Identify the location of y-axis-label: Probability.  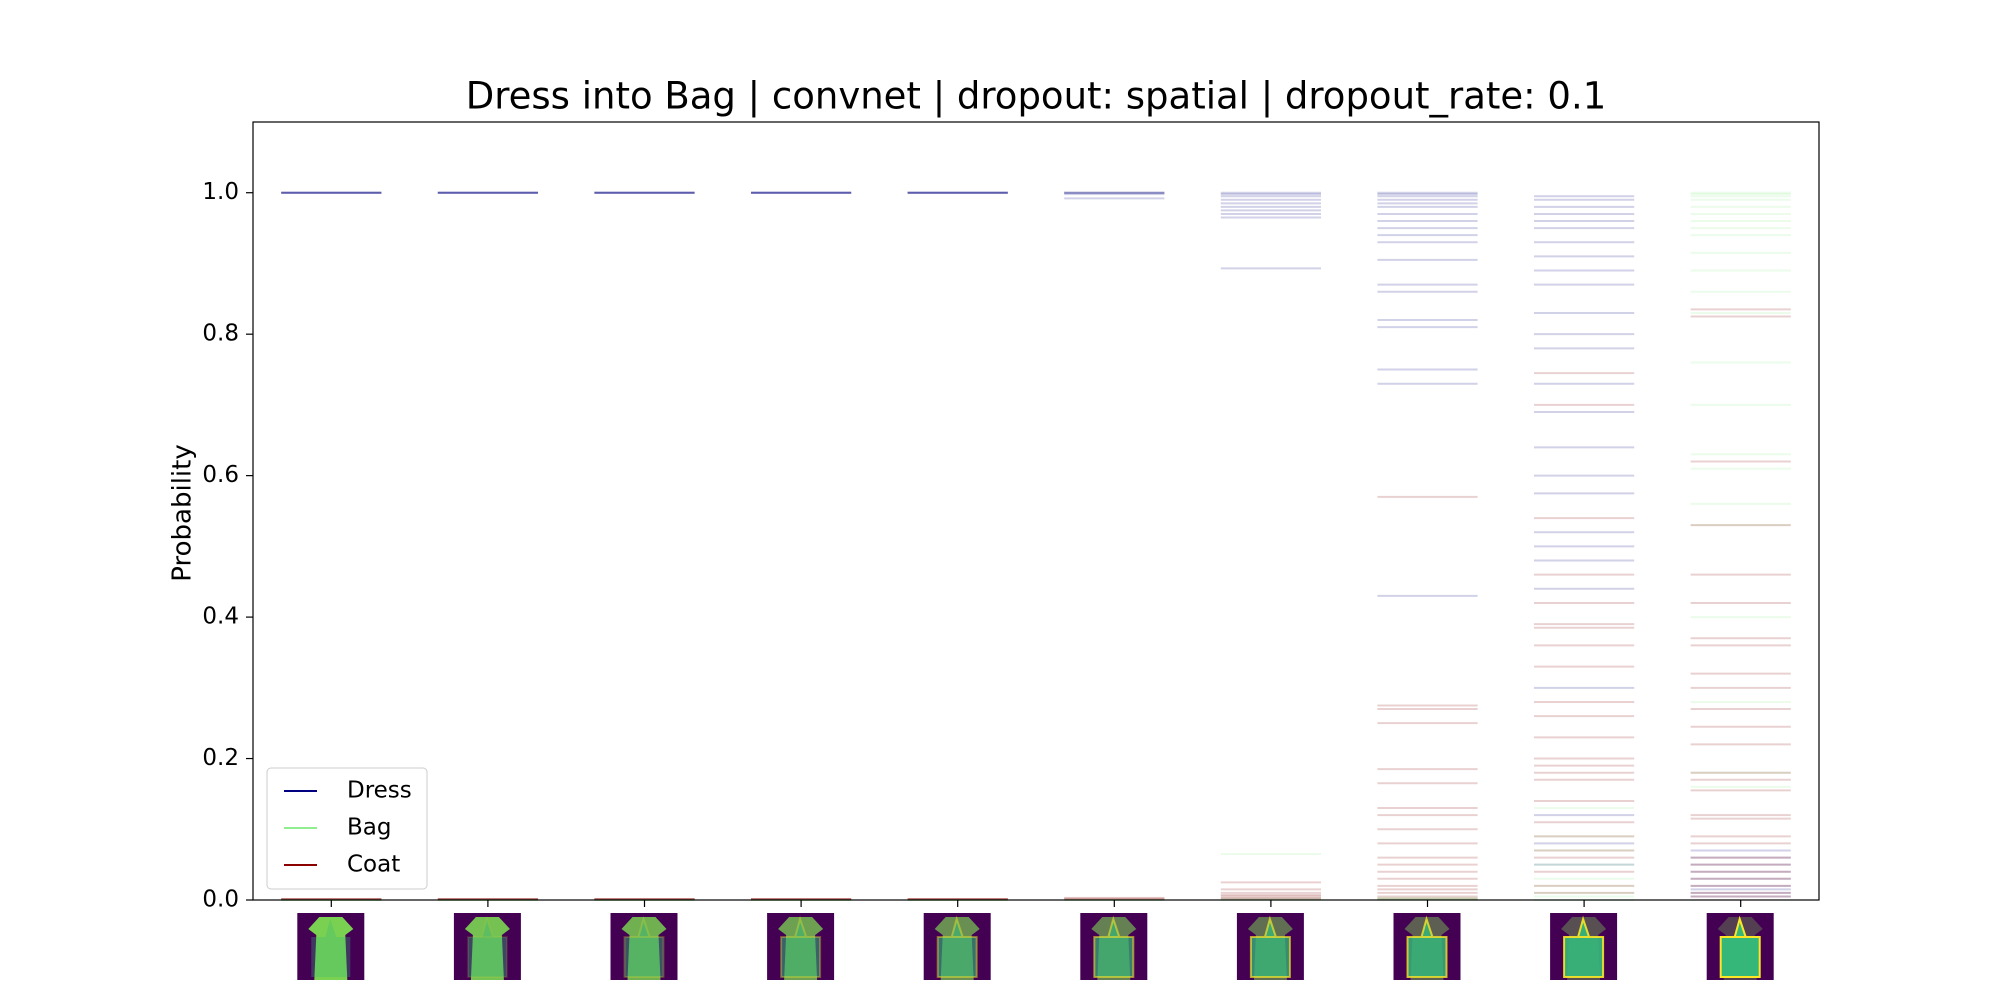
(183, 512).